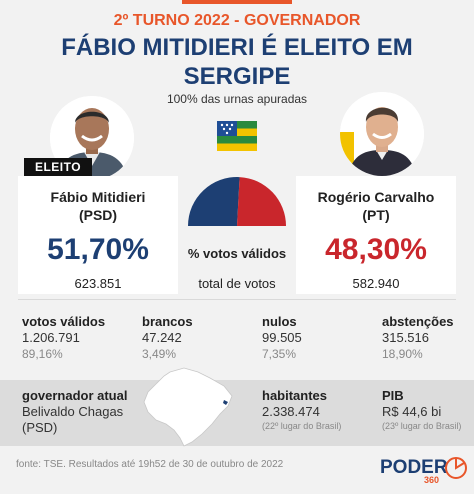 The width and height of the screenshot is (474, 494). What do you see at coordinates (51, 337) in the screenshot?
I see `stat-valid-value: 1.206.791` at bounding box center [51, 337].